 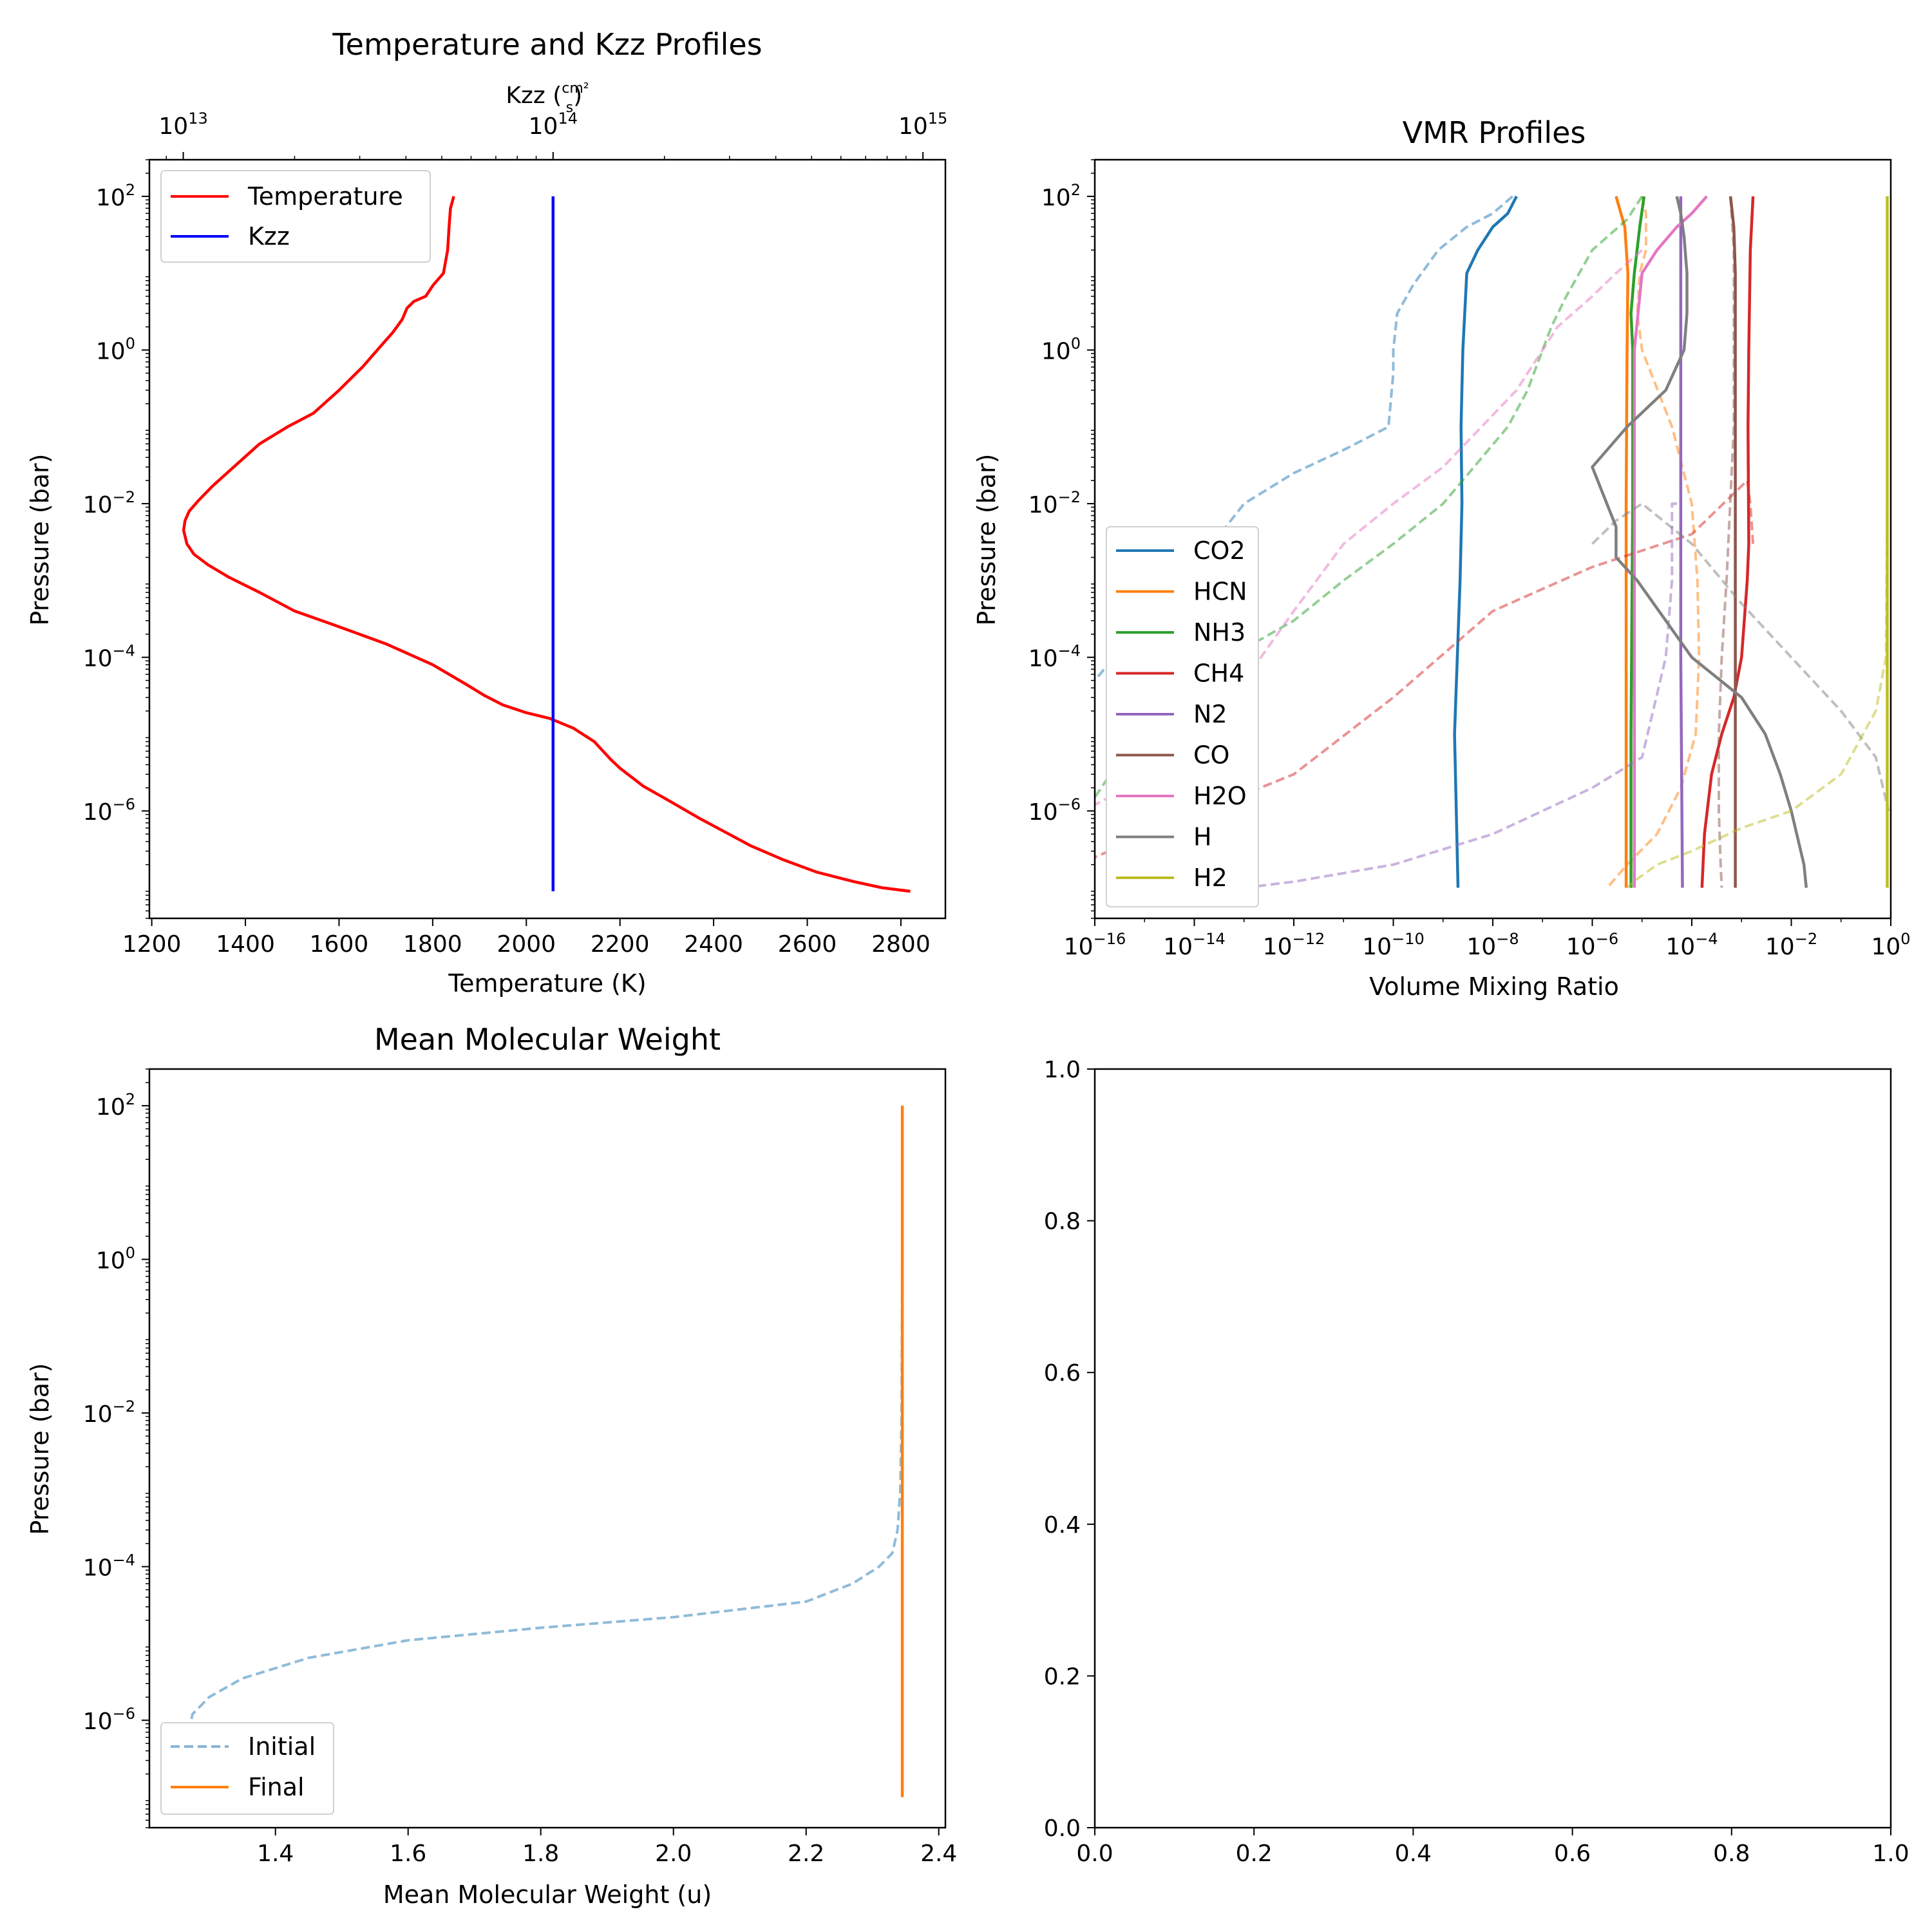 I want to click on co-initial-line, so click(x=1727, y=542).